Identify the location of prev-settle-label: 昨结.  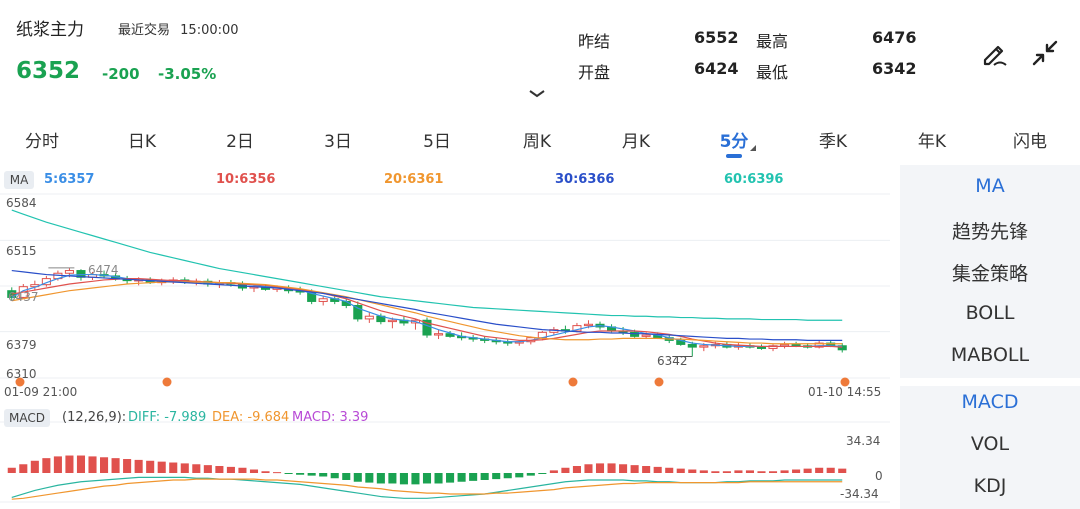
(594, 41).